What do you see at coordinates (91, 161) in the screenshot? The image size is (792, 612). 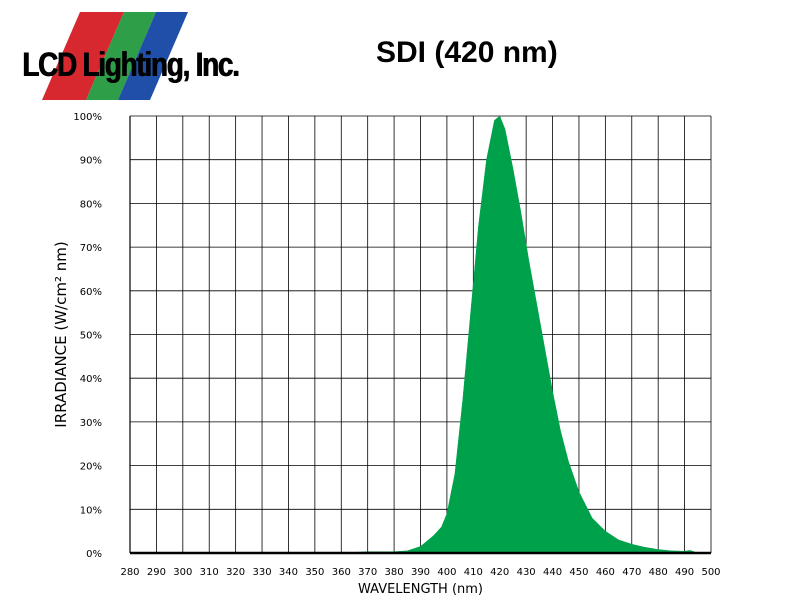 I see `y-tick-label: 90%` at bounding box center [91, 161].